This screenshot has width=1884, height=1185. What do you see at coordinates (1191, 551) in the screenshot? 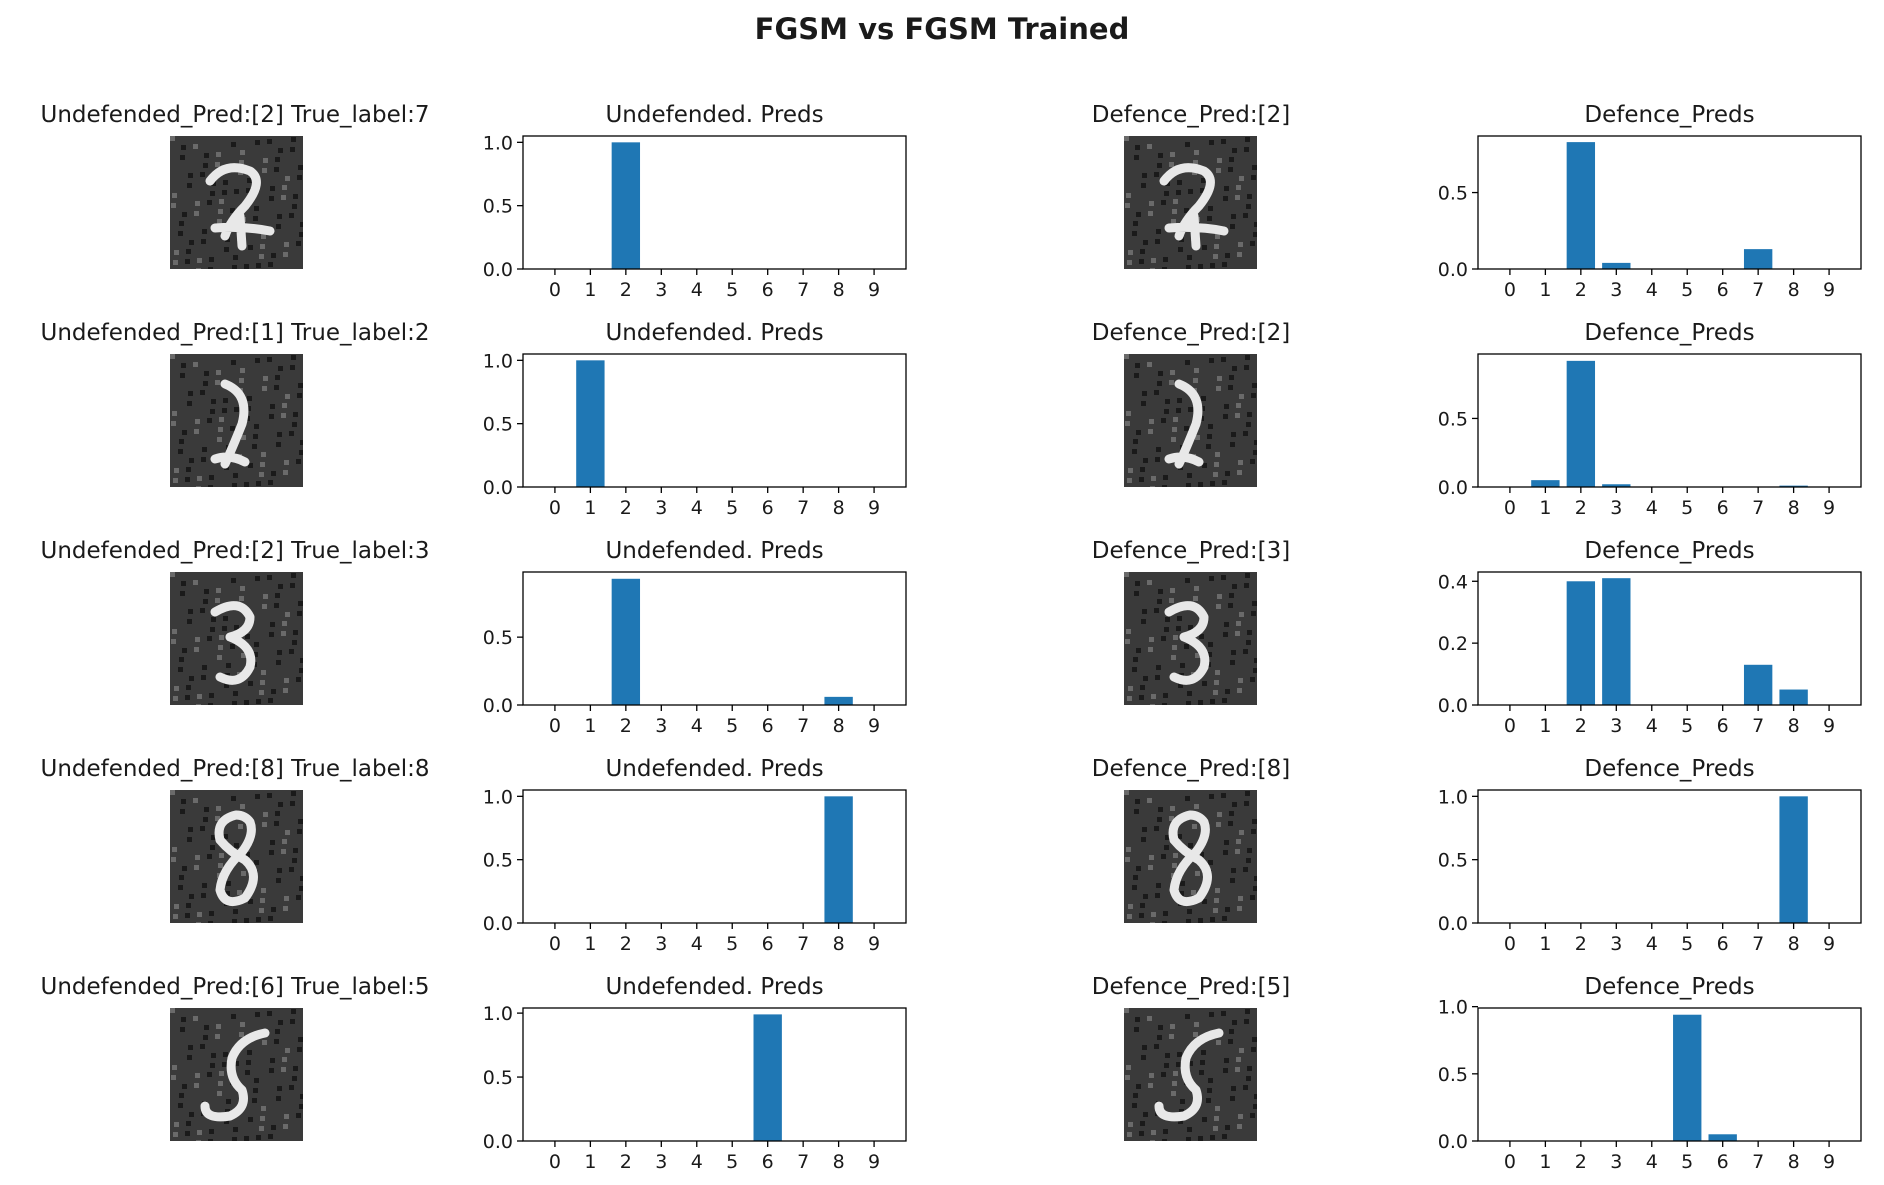
I see `image-title: Defence_Pred:[3]` at bounding box center [1191, 551].